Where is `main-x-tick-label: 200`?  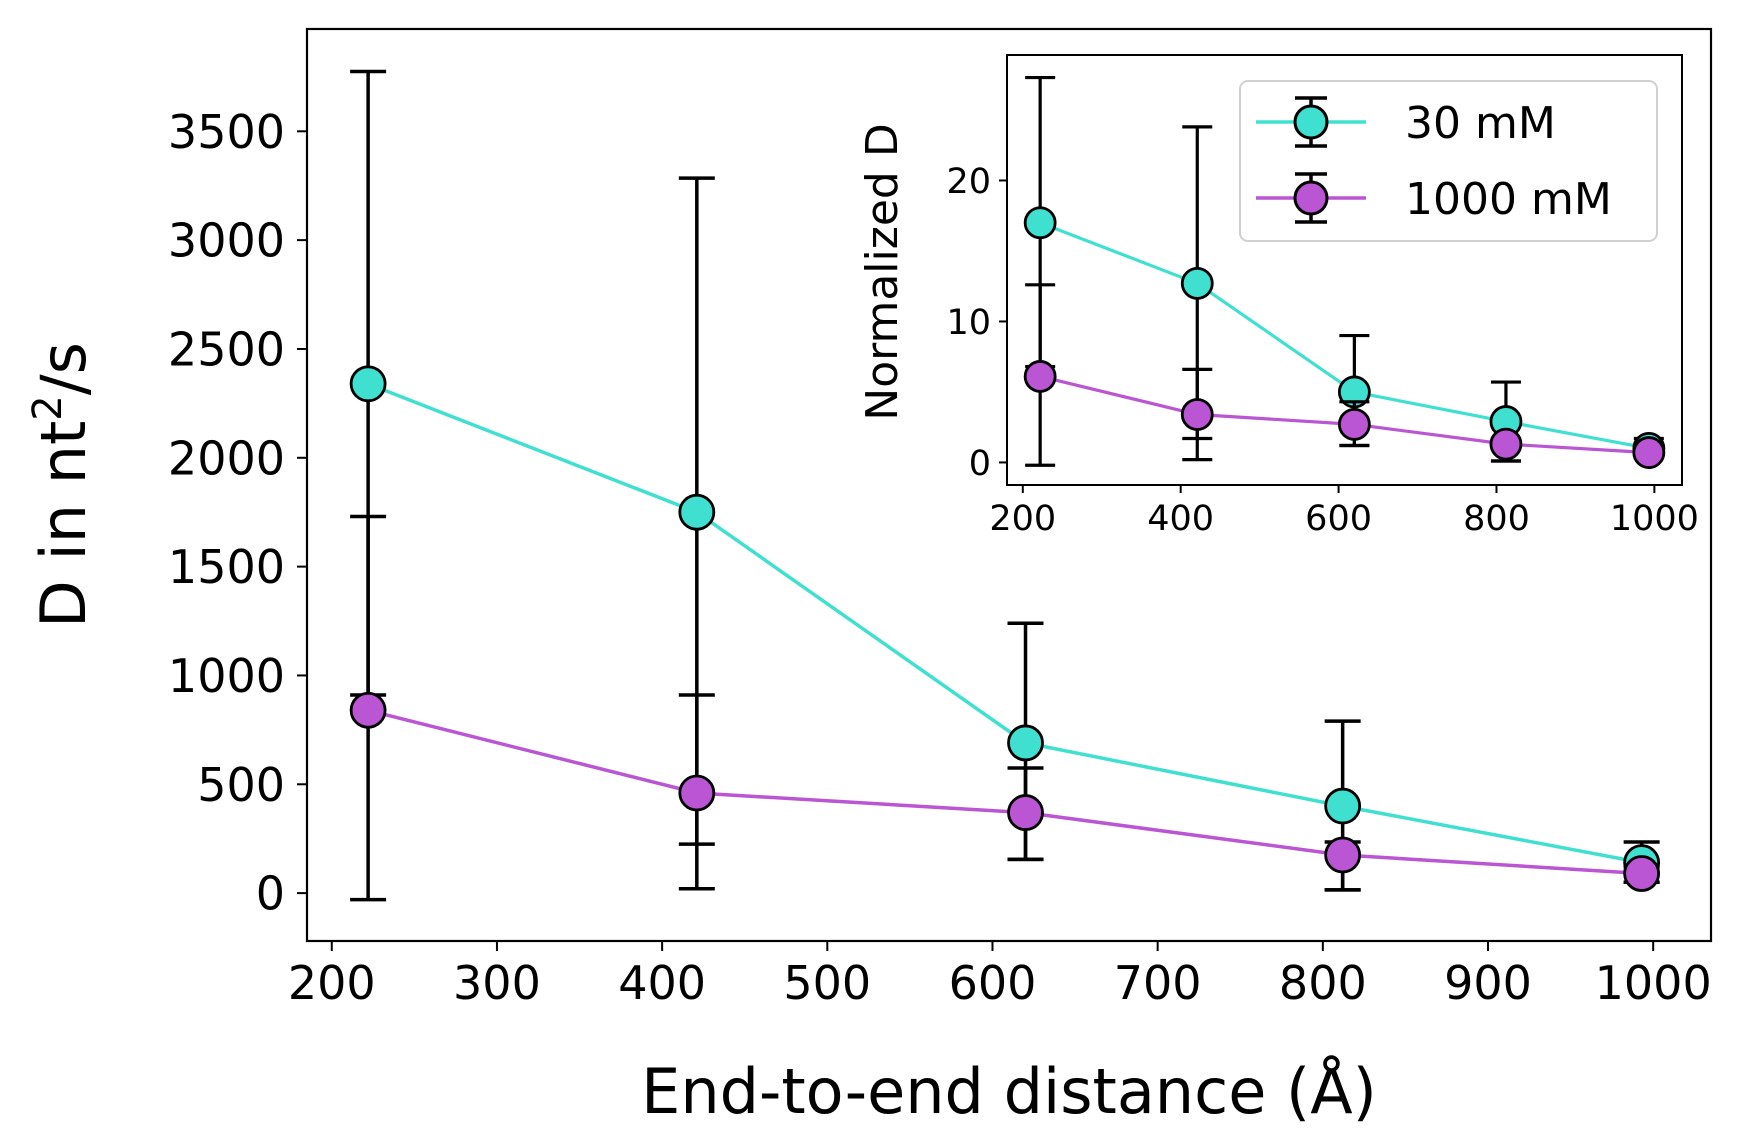
main-x-tick-label: 200 is located at coordinates (332, 983).